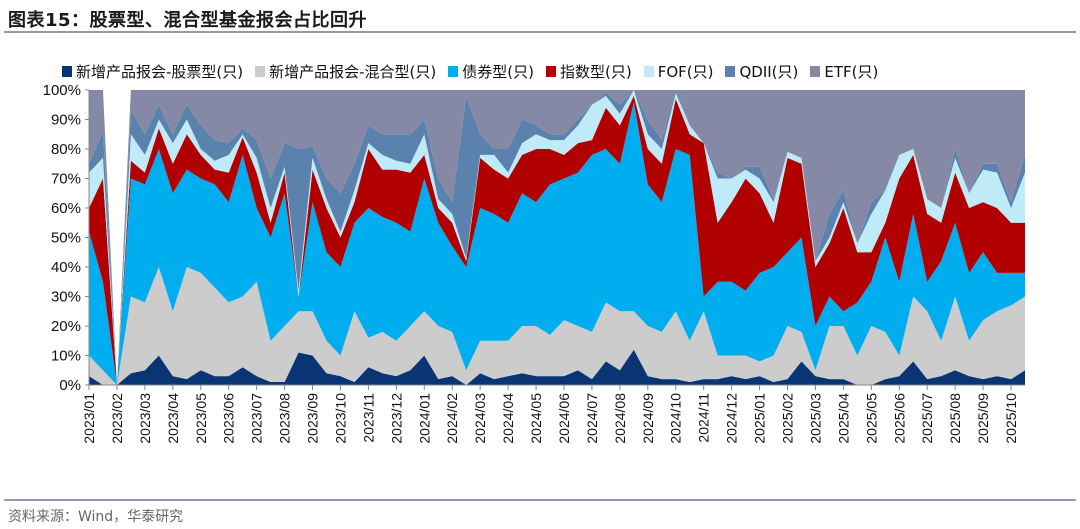 This screenshot has height=529, width=1080. I want to click on legend-label: ETF(只), so click(851, 72).